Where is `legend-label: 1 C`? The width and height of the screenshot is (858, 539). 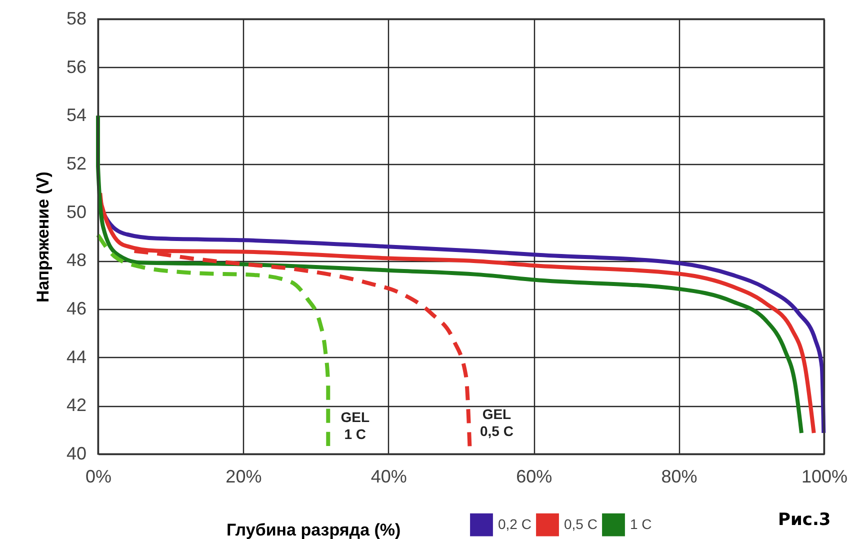 legend-label: 1 C is located at coordinates (641, 524).